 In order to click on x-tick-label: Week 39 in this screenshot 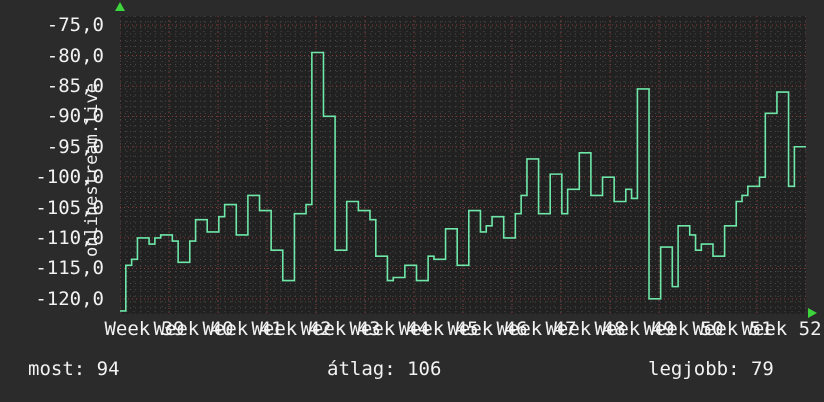, I will do `click(144, 329)`.